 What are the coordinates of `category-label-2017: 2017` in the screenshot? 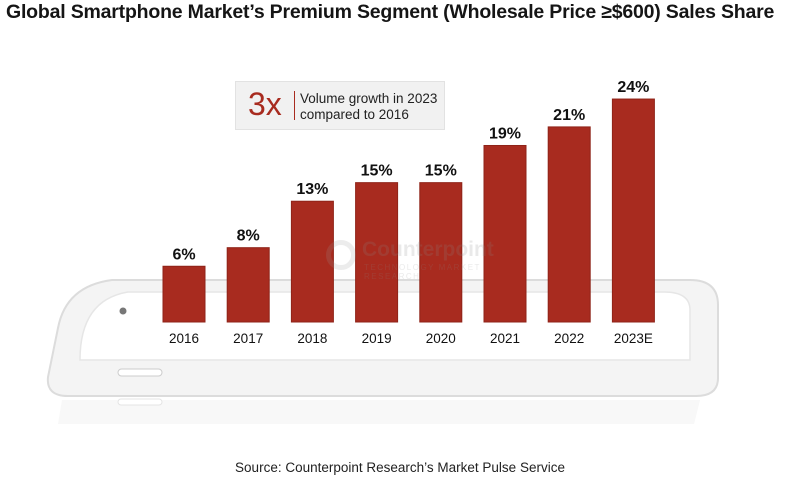 It's located at (248, 338).